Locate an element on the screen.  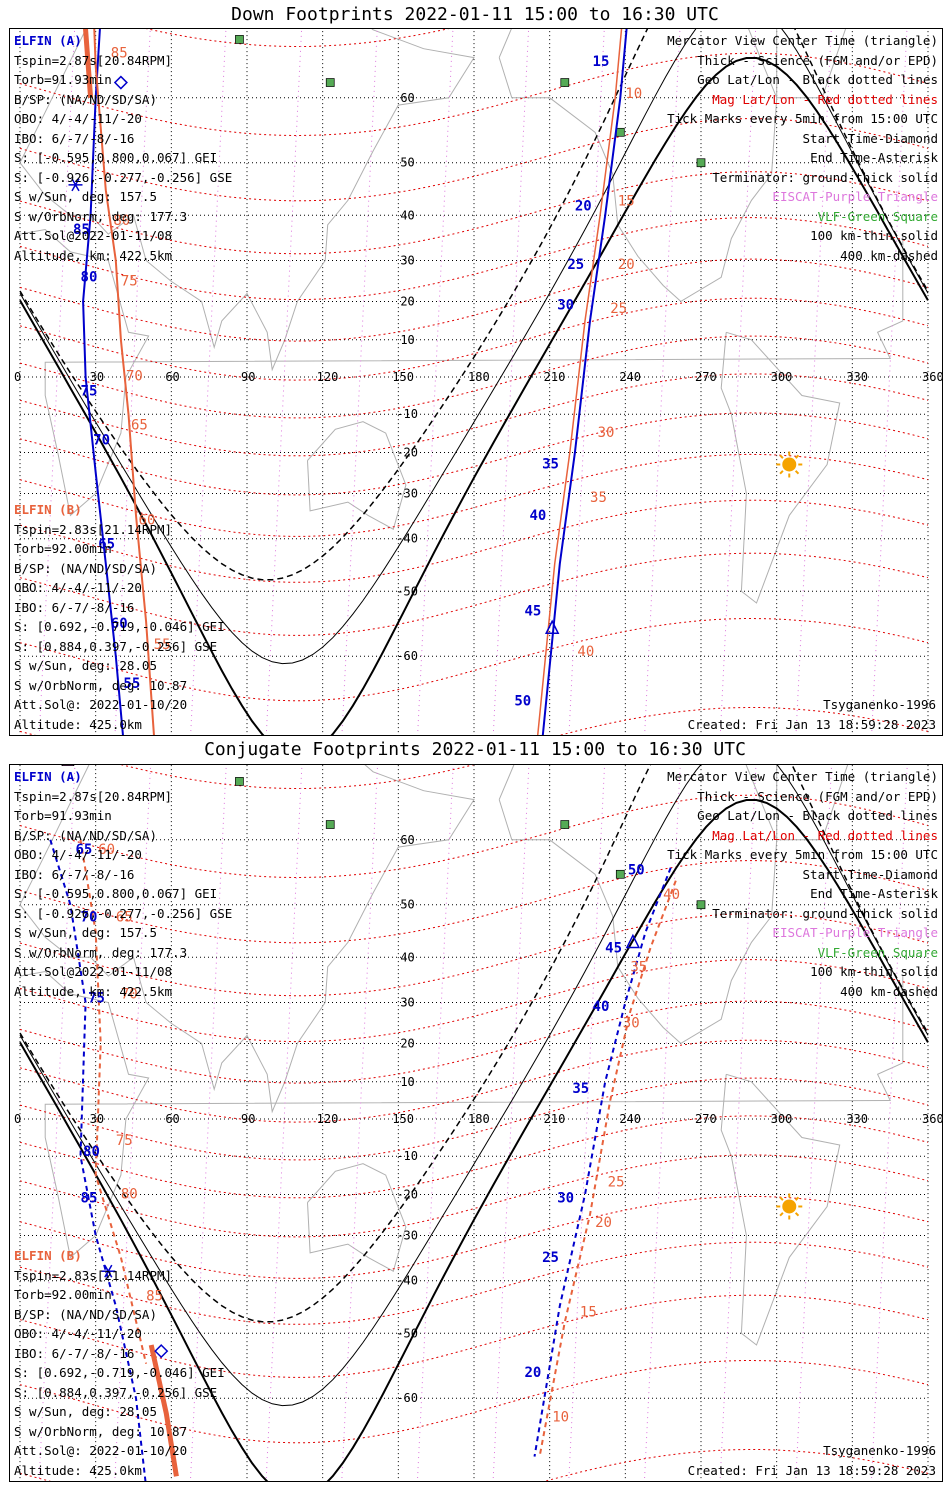
lat-tick-label: 60 is located at coordinates (407, 840).